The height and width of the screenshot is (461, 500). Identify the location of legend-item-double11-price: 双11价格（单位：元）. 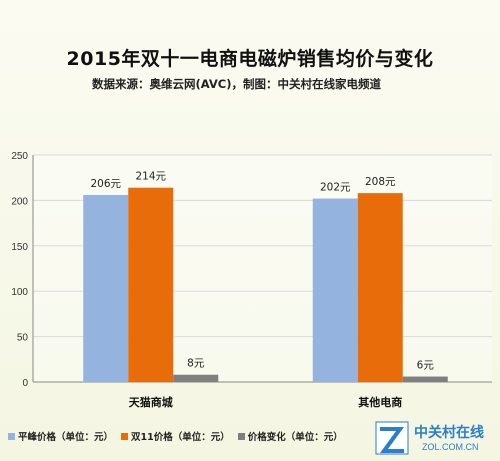
(175, 436).